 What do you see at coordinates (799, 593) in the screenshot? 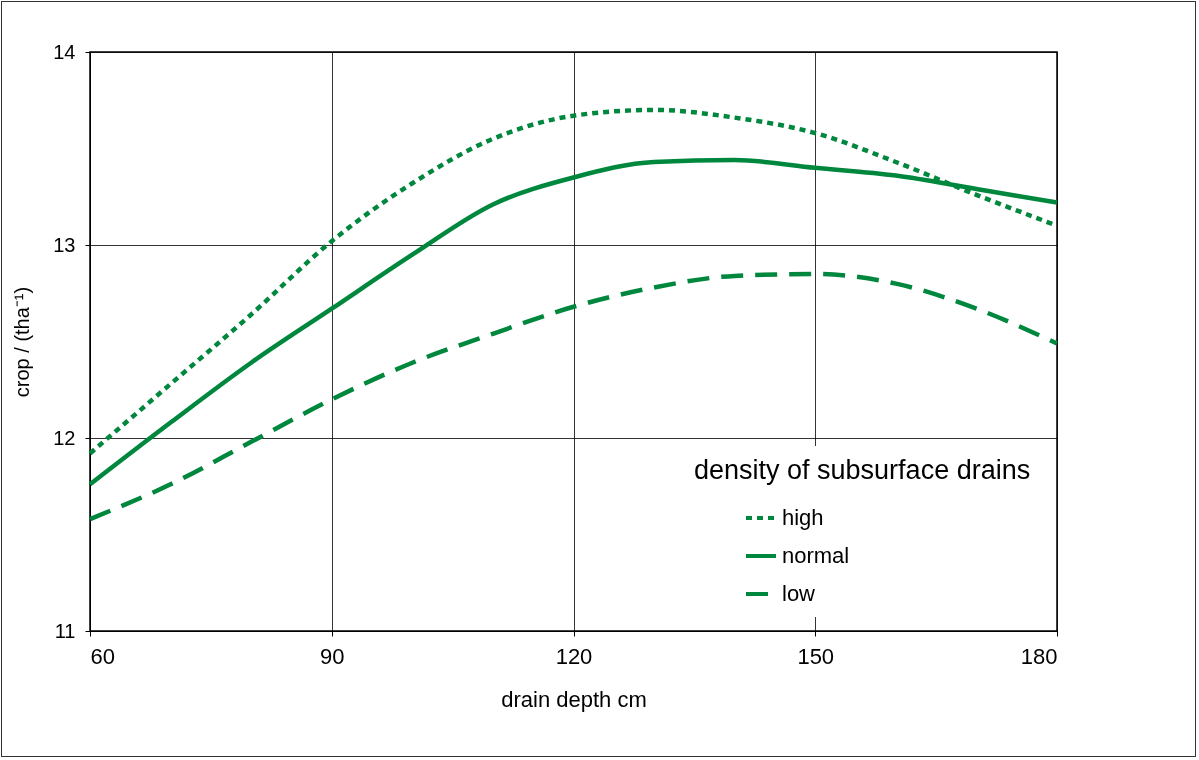
I see `legend-label: low` at bounding box center [799, 593].